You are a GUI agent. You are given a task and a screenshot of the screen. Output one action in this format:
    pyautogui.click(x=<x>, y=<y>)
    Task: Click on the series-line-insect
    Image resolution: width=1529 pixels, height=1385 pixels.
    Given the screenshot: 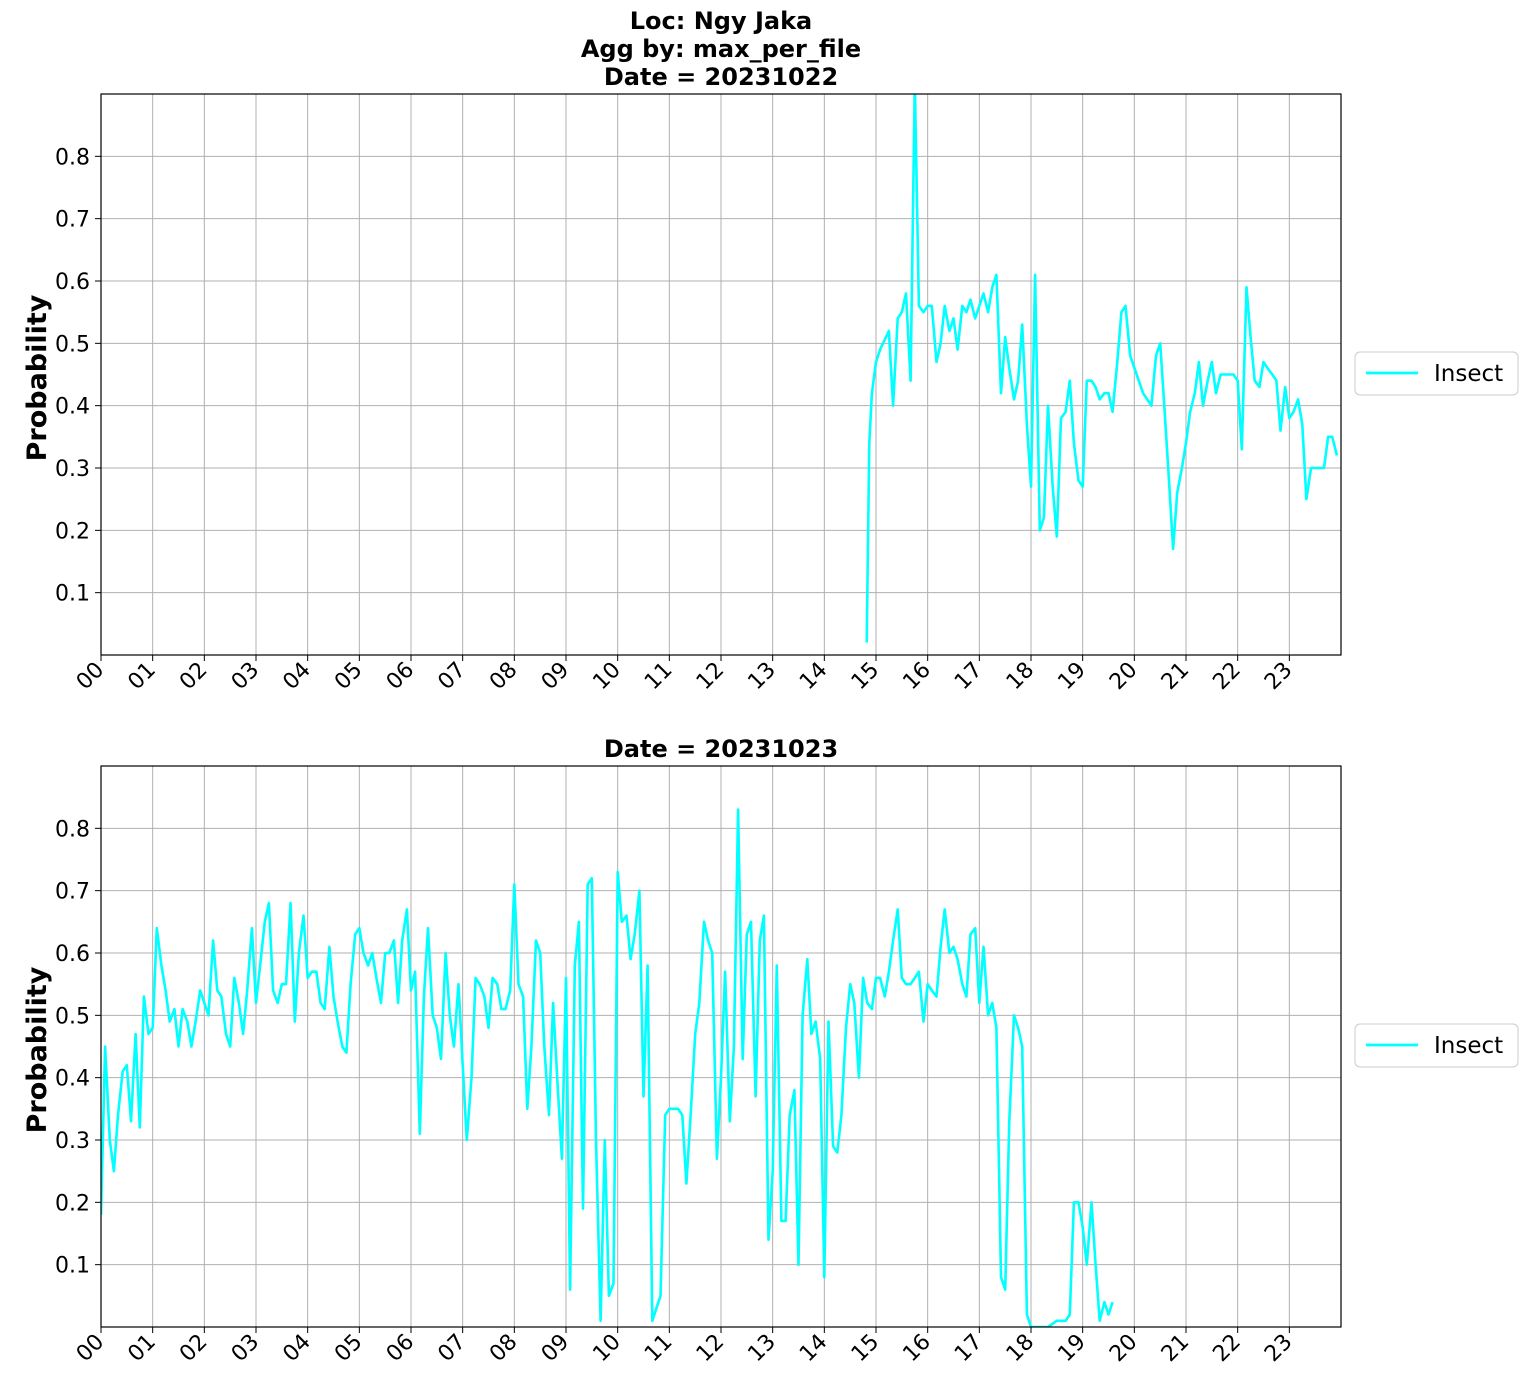 What is the action you would take?
    pyautogui.click(x=1102, y=368)
    